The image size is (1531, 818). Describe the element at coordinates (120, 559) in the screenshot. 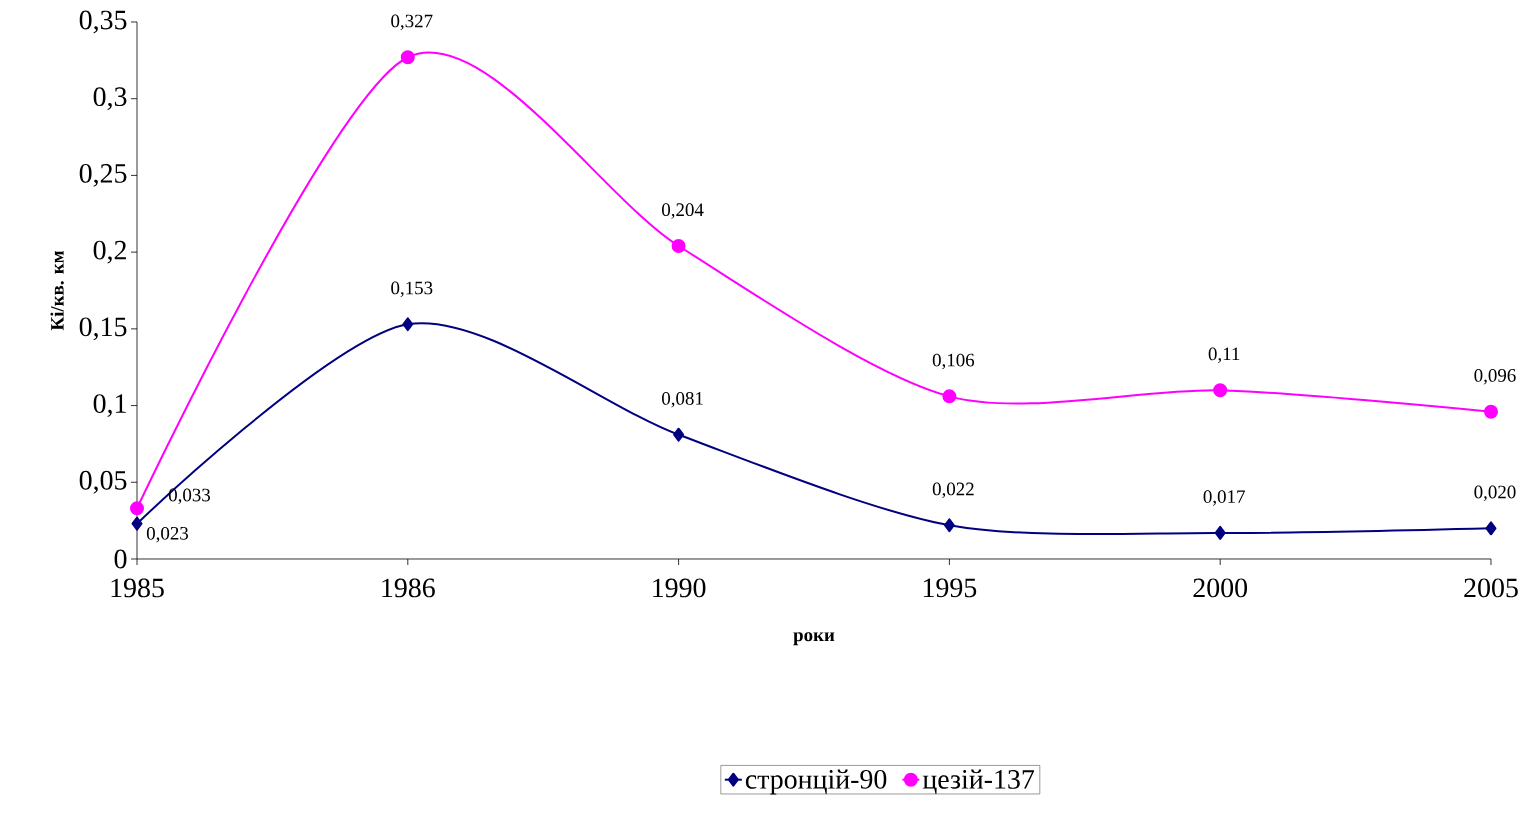

I see `y-tick-label: 0` at that location.